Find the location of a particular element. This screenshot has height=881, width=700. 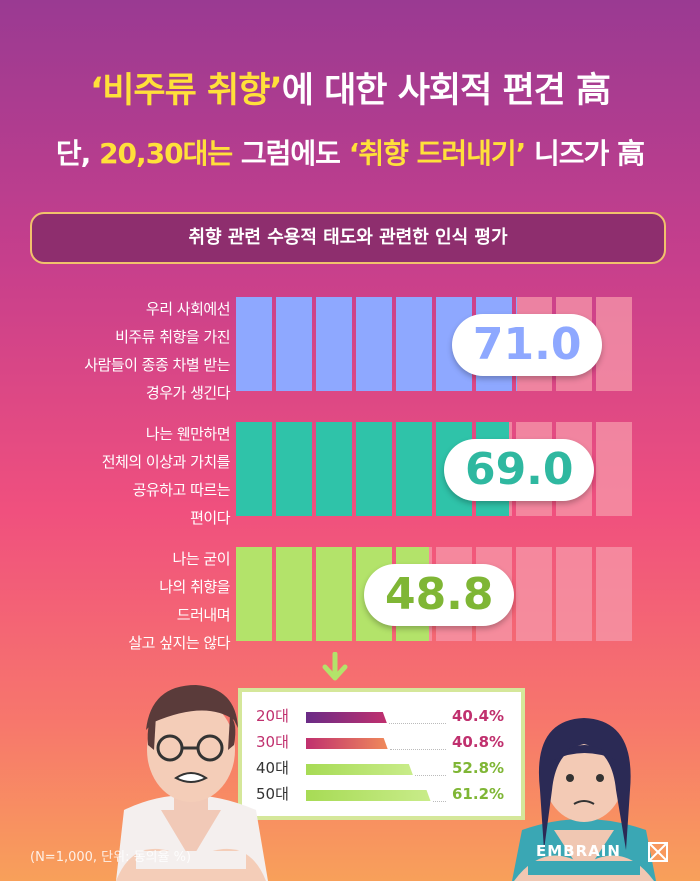

man-illustration is located at coordinates (192, 783).